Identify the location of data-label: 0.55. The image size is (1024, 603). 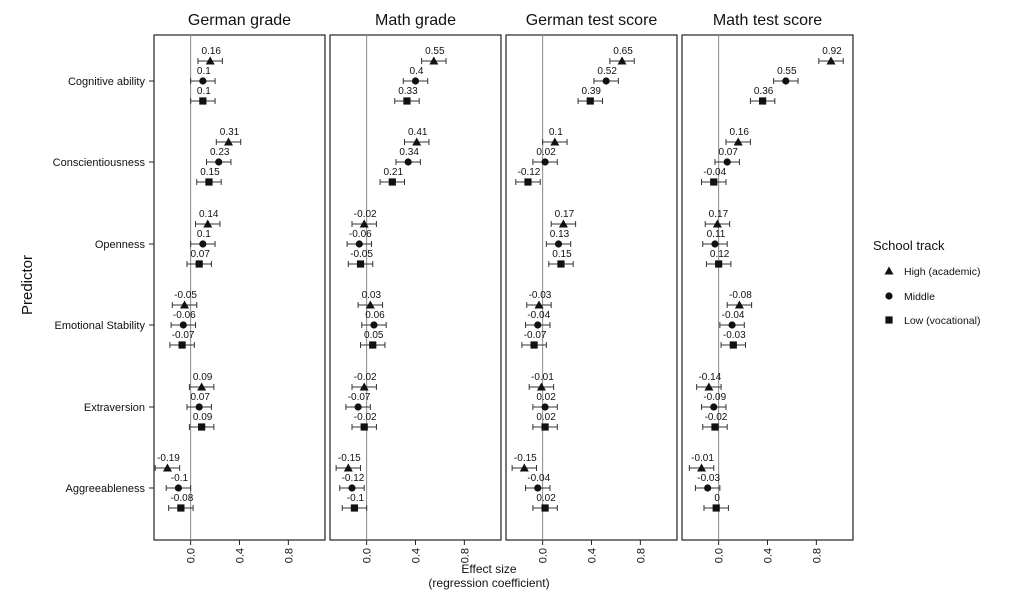
(435, 51).